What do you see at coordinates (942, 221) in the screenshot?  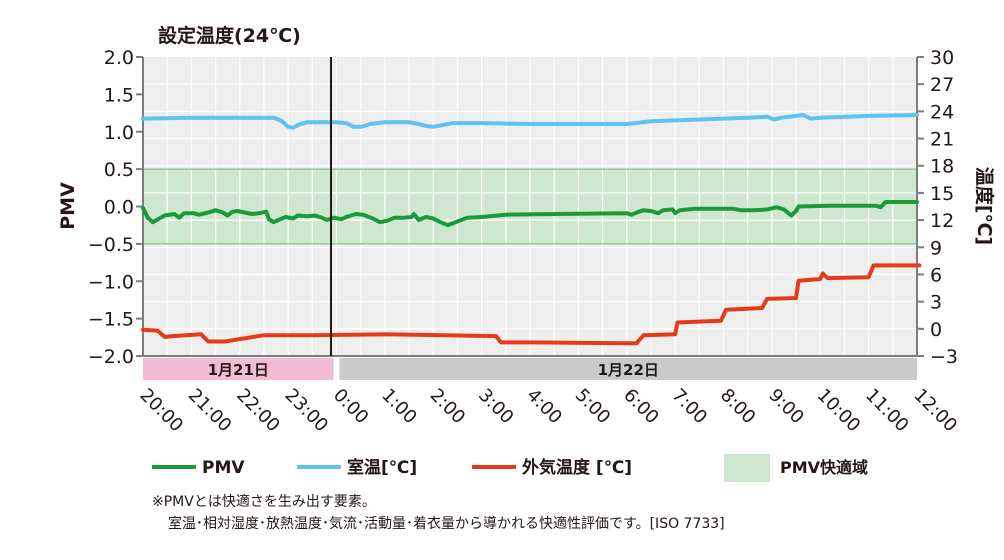 I see `right-tick-label: 12` at bounding box center [942, 221].